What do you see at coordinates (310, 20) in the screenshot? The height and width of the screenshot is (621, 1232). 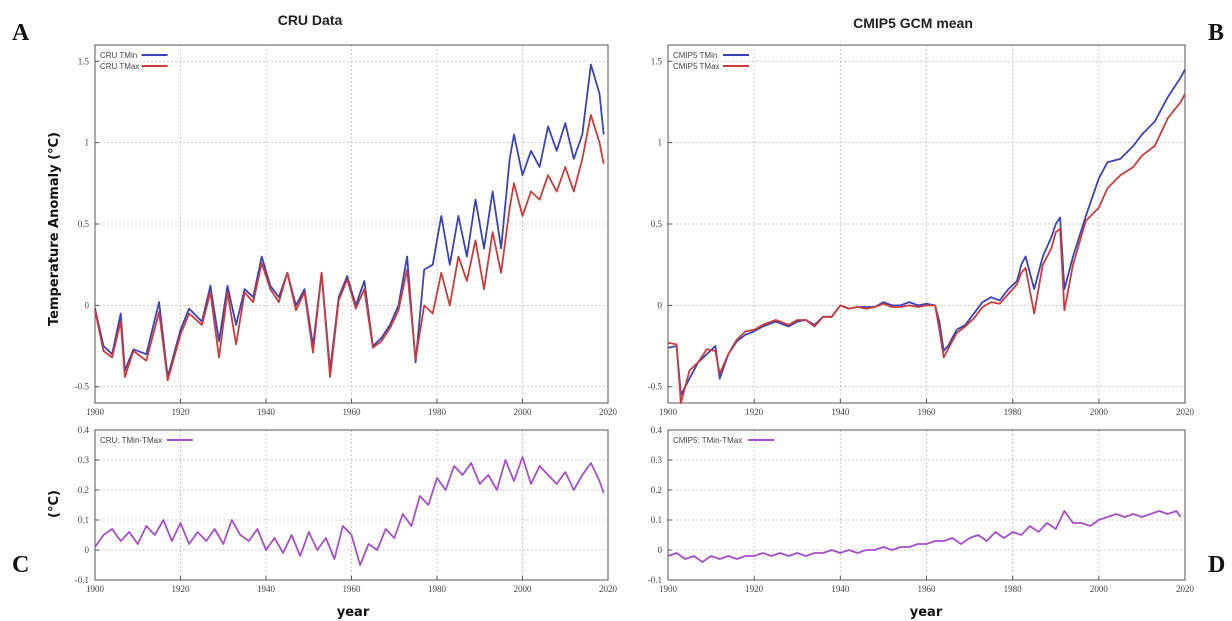 I see `panel-a-title: CRU Data` at bounding box center [310, 20].